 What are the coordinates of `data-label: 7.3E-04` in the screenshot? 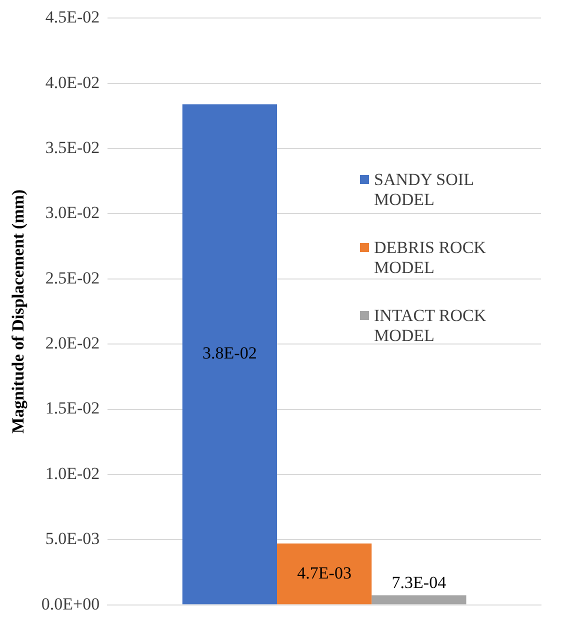 It's located at (419, 582).